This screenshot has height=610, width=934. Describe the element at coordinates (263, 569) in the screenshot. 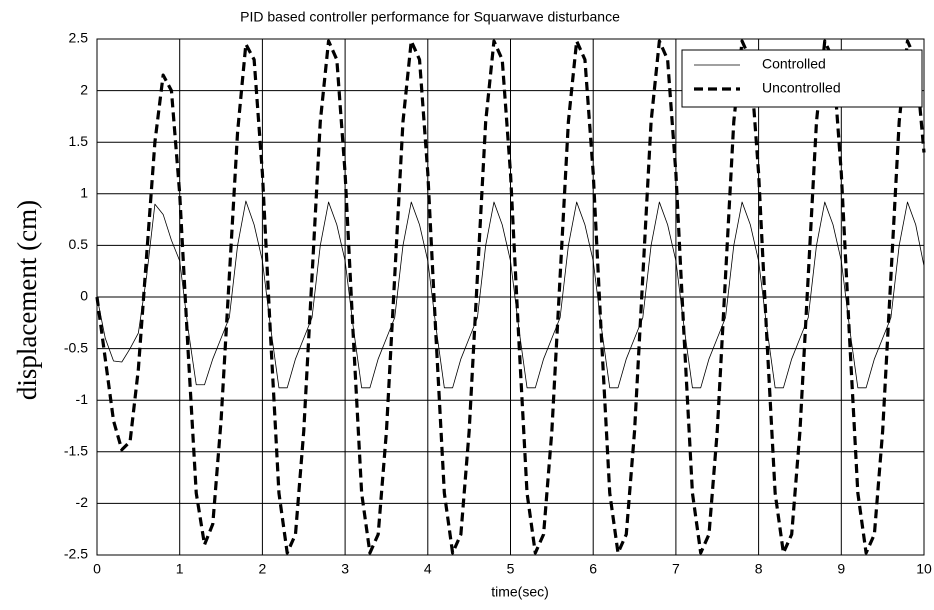

I see `x-tick-label: 2` at that location.